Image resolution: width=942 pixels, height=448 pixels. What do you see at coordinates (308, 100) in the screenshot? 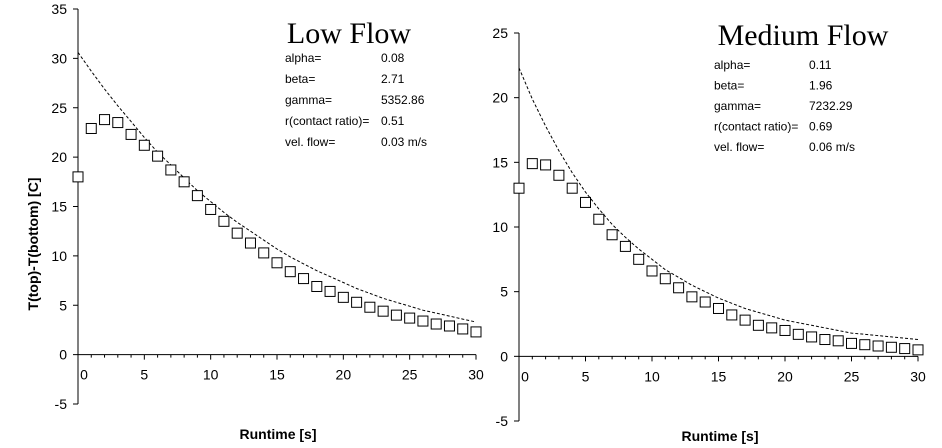
I see `param-label: gamma=` at bounding box center [308, 100].